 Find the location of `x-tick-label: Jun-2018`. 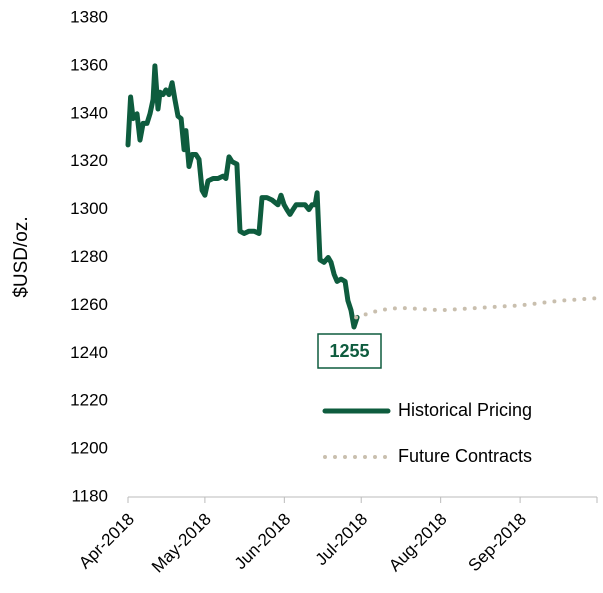

x-tick-label: Jun-2018 is located at coordinates (263, 542).